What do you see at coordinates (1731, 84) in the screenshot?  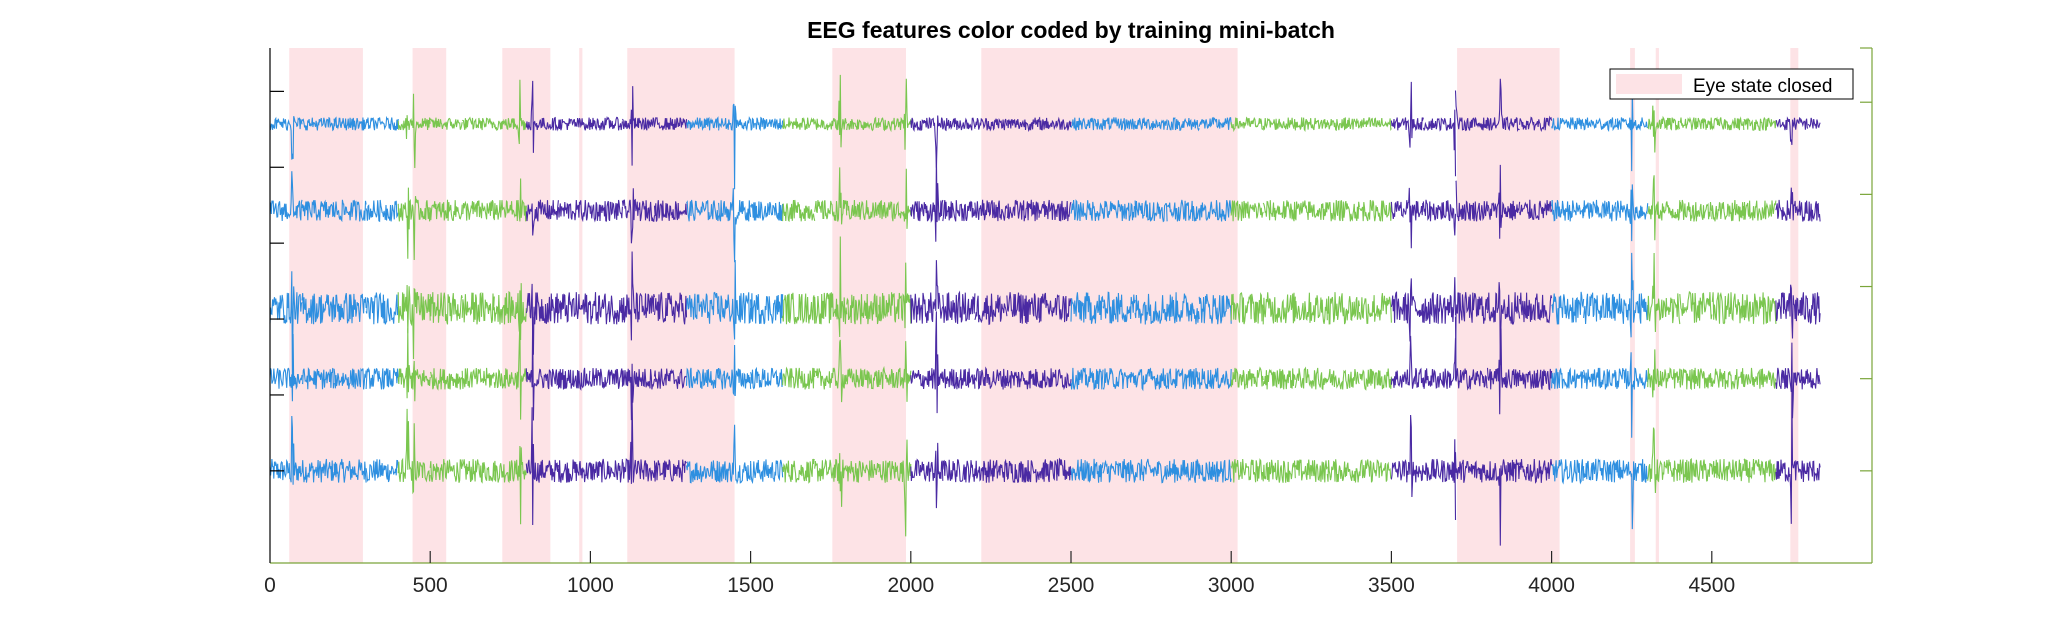 I see `legend: Eye state closed` at bounding box center [1731, 84].